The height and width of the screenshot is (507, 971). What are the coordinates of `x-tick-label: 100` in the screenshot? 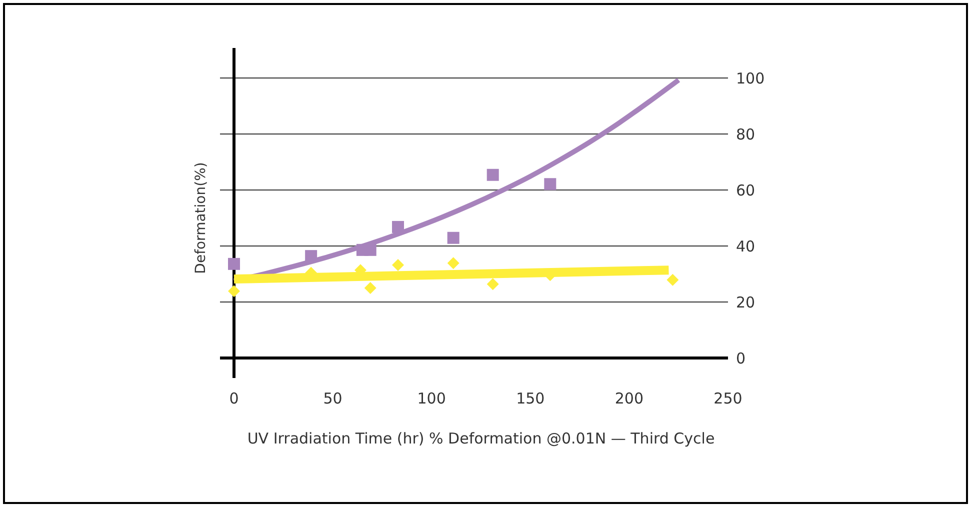 It's located at (431, 398).